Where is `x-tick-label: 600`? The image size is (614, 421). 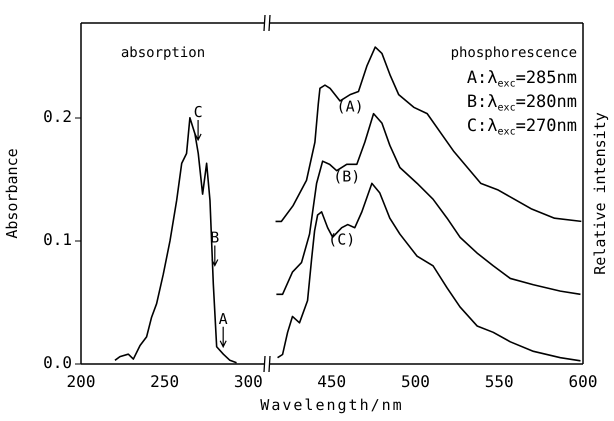 x-tick-label: 600 is located at coordinates (583, 381).